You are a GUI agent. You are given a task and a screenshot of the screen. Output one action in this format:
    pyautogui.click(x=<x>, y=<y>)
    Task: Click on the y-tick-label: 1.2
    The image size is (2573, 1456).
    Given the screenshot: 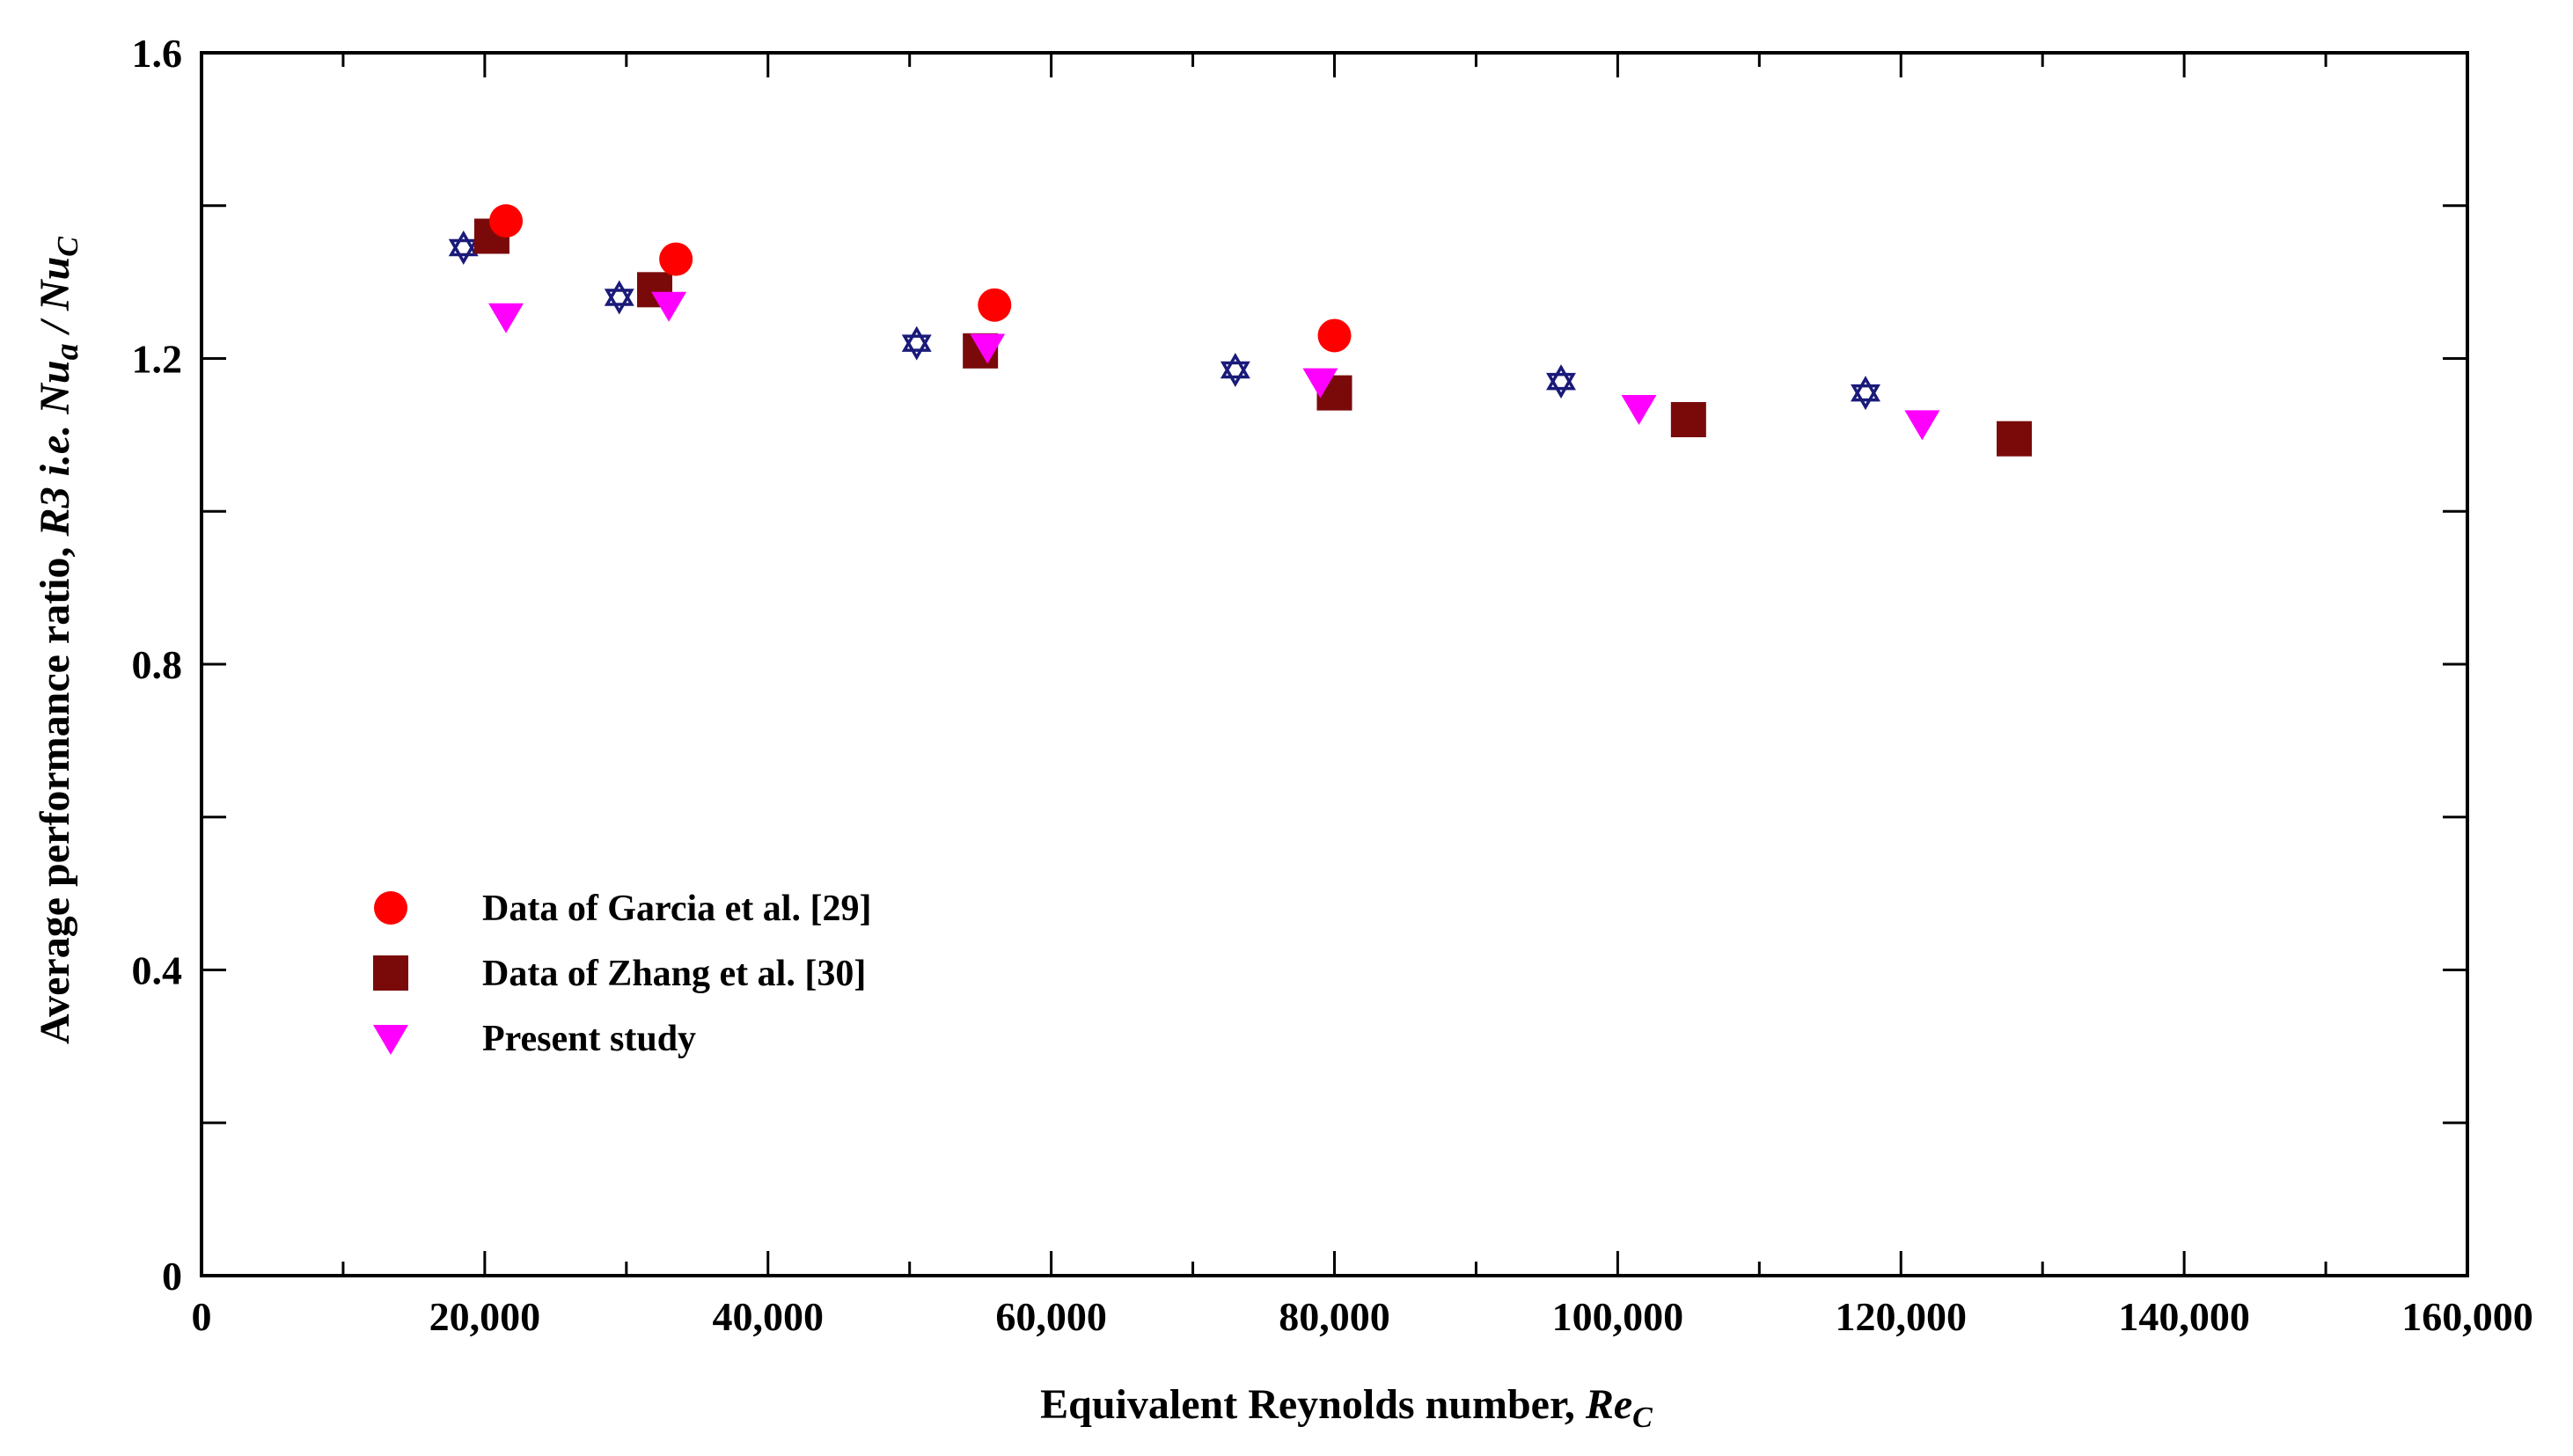 What is the action you would take?
    pyautogui.click(x=157, y=359)
    